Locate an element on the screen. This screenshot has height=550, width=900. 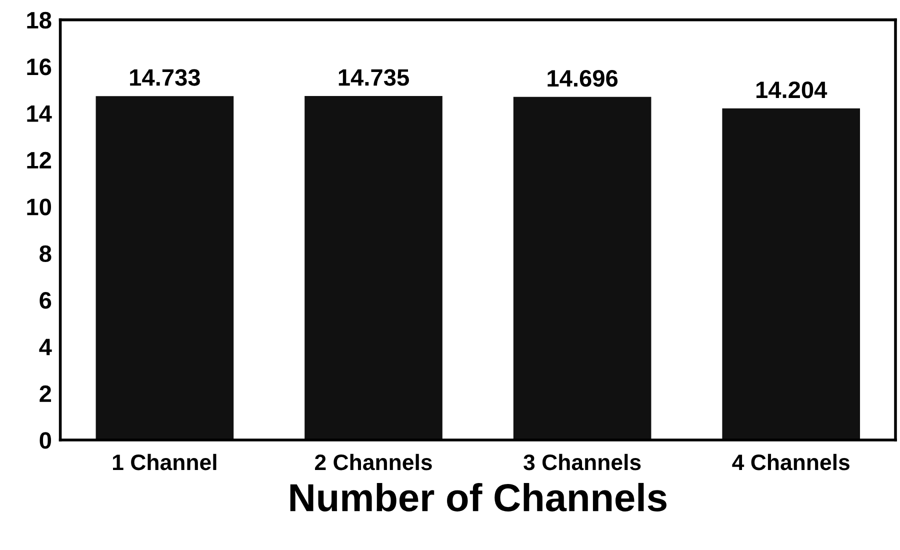
y-tick-label: 10 is located at coordinates (39, 207).